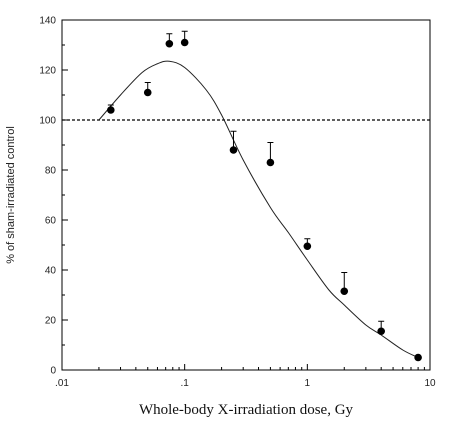 This screenshot has width=450, height=428. What do you see at coordinates (53, 371) in the screenshot?
I see `y-tick-label: 0` at bounding box center [53, 371].